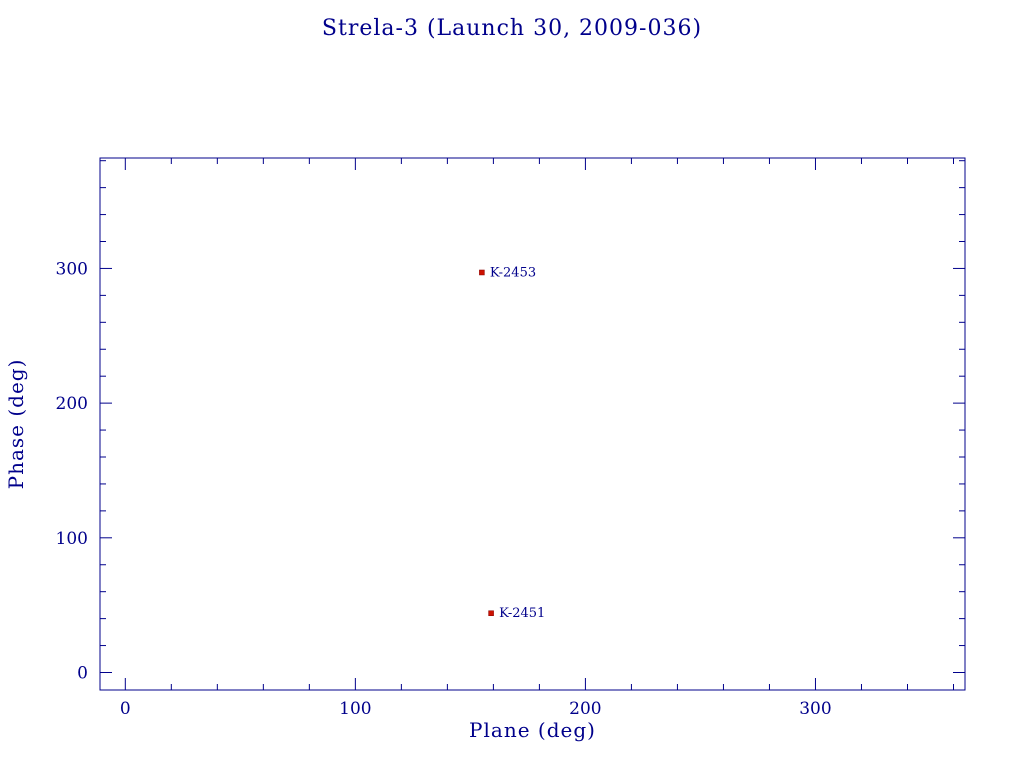 This screenshot has width=1024, height=768. Describe the element at coordinates (532, 730) in the screenshot. I see `x-axis-label: Plane (deg)` at that location.